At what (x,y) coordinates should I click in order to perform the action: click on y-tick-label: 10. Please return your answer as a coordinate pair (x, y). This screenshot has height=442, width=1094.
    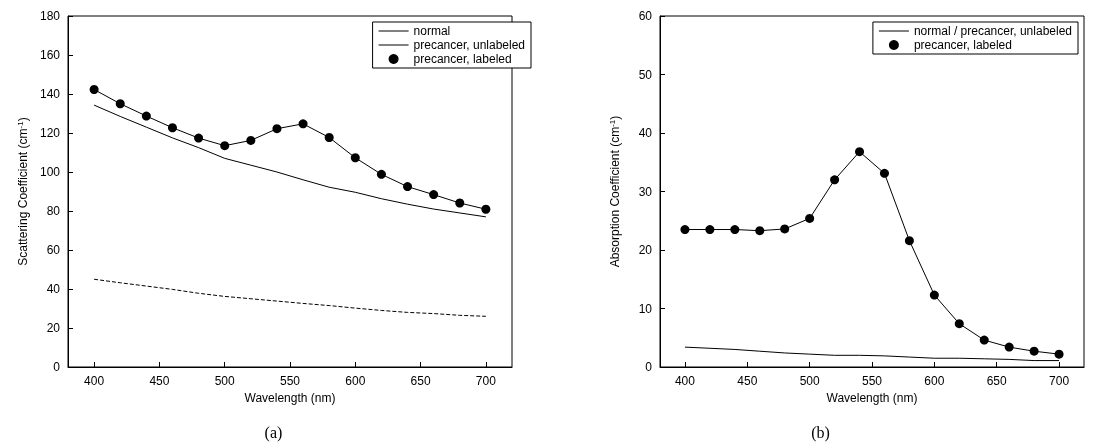
    Looking at the image, I should click on (645, 308).